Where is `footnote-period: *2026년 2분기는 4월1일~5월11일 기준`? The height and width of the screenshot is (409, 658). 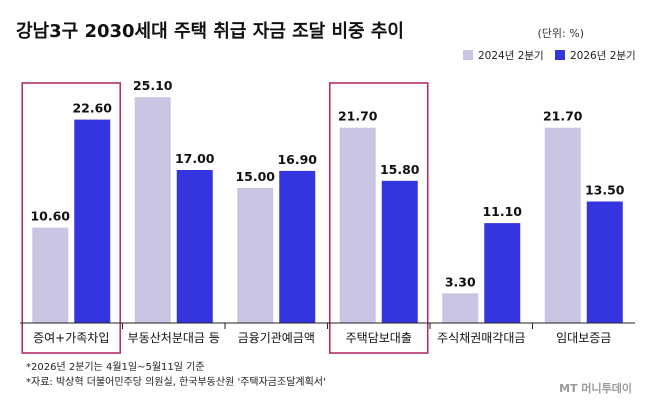 footnote-period: *2026년 2분기는 4월1일~5월11일 기준 is located at coordinates (115, 367).